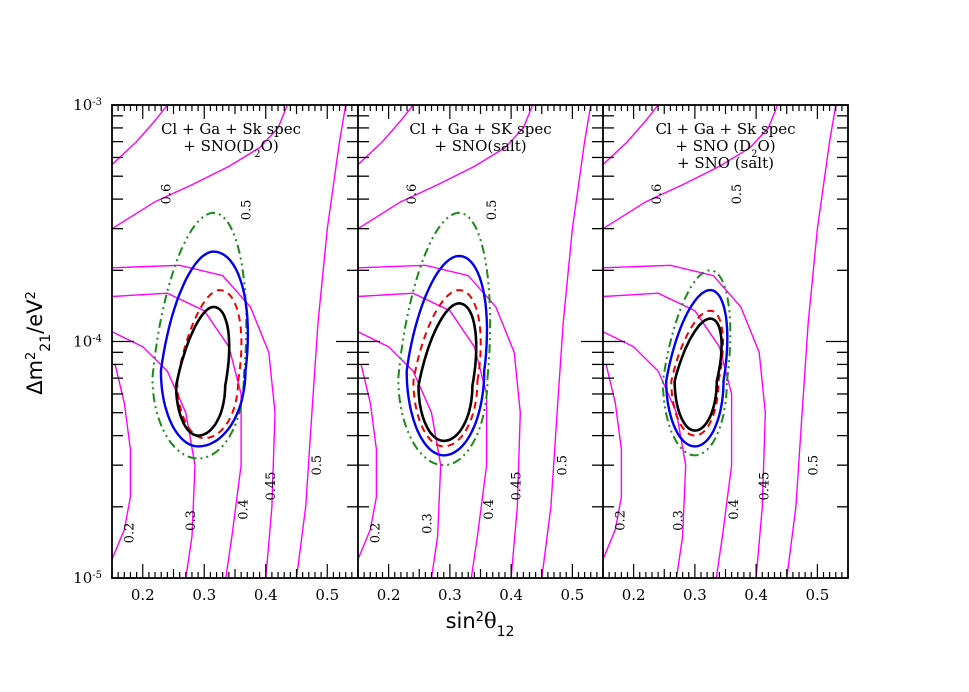 This screenshot has height=692, width=969. Describe the element at coordinates (480, 624) in the screenshot. I see `x-axis-title: sin2θ12` at that location.